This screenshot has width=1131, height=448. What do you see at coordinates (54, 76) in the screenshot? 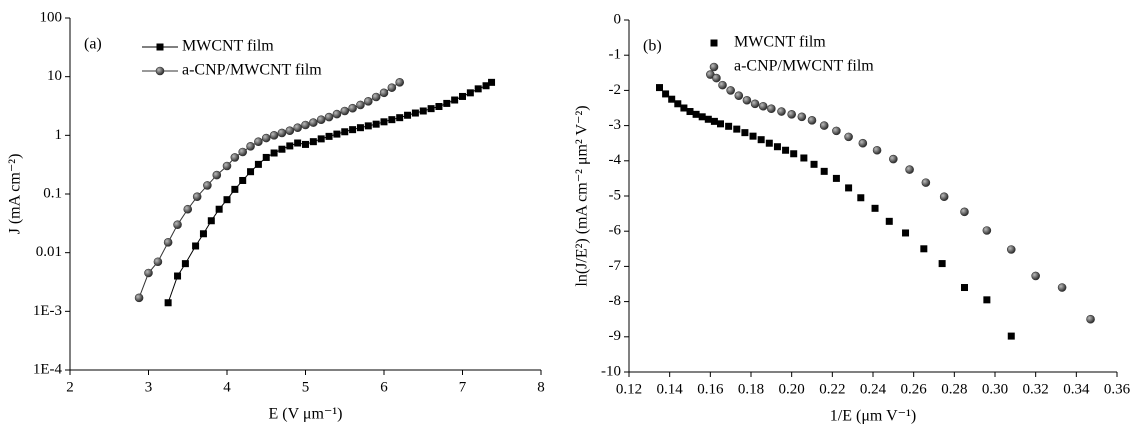
I see `y-tick-label: 10` at bounding box center [54, 76].